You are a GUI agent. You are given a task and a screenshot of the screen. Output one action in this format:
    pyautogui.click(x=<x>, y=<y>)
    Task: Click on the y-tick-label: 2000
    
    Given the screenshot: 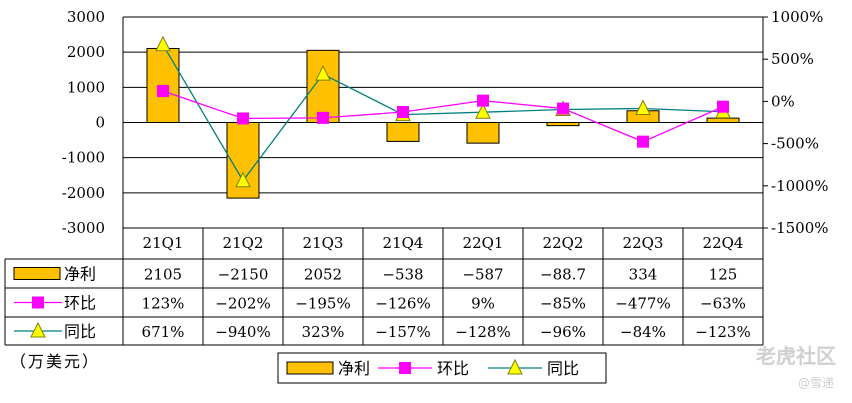 What is the action you would take?
    pyautogui.click(x=86, y=52)
    